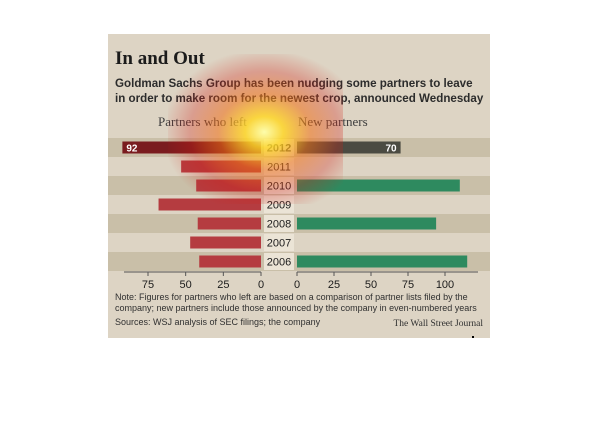 The image size is (598, 432). I want to click on right-axis-tick-label-100: 100, so click(445, 284).